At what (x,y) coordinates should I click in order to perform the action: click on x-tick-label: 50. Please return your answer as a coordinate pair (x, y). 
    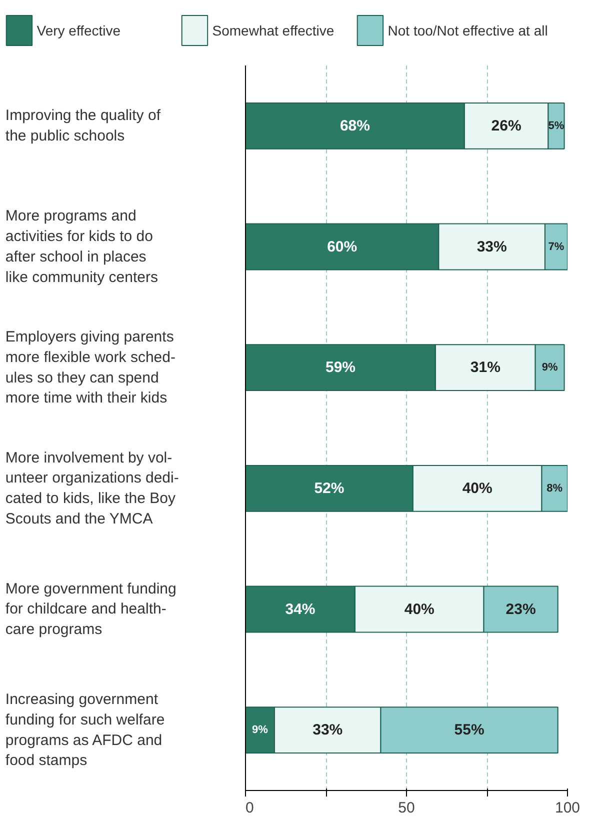
    Looking at the image, I should click on (406, 808).